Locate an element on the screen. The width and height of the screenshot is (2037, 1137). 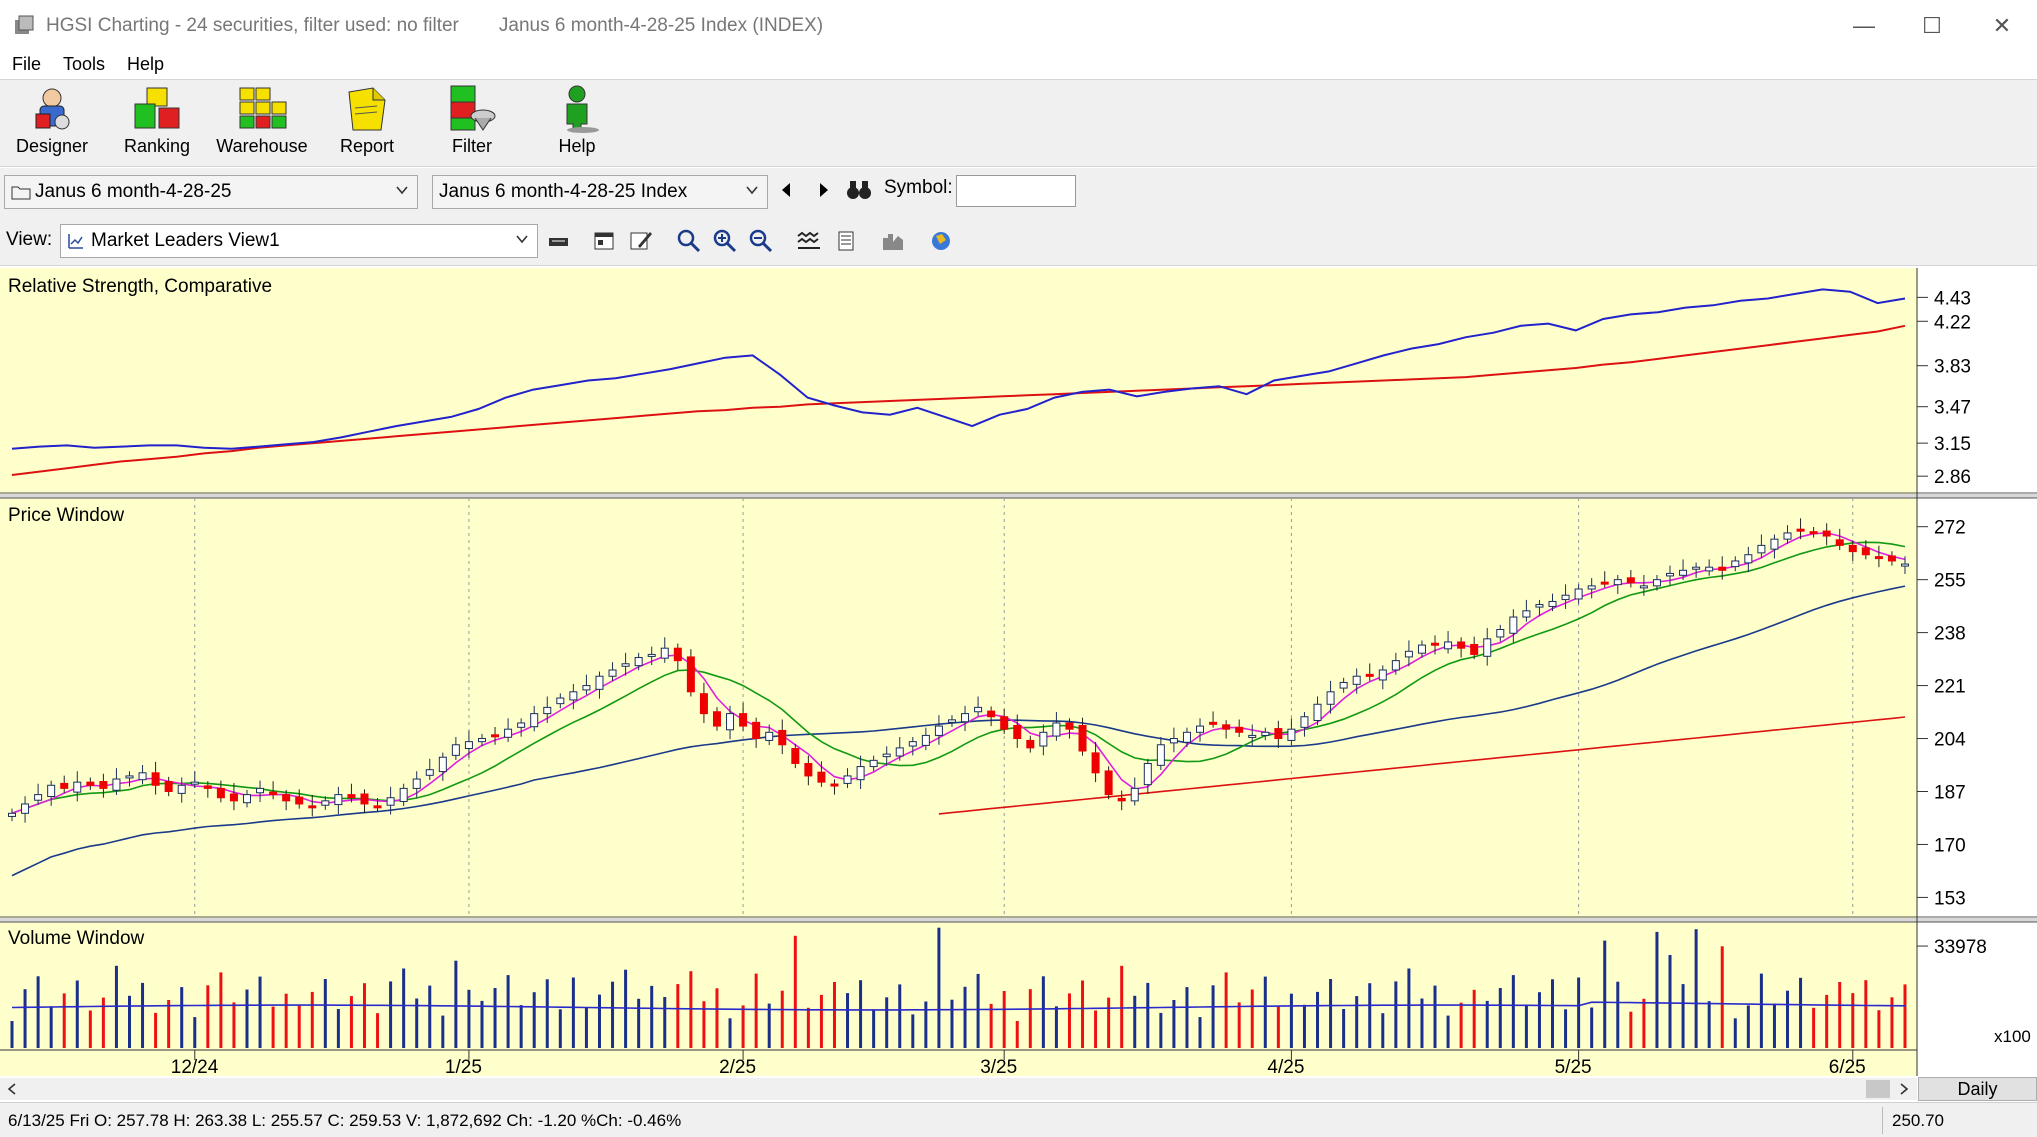
help-button: Help is located at coordinates (577, 124).